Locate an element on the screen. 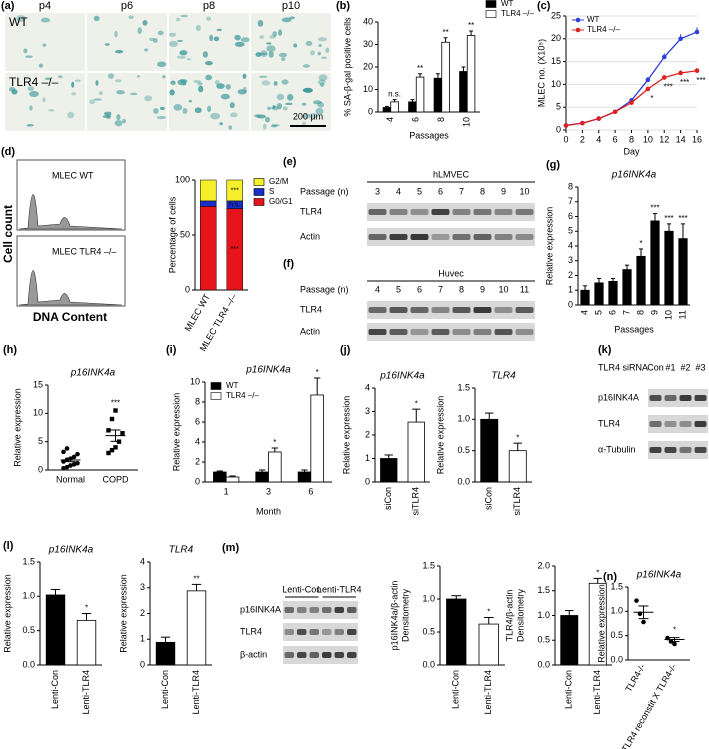  lane-label: Con is located at coordinates (655, 367).